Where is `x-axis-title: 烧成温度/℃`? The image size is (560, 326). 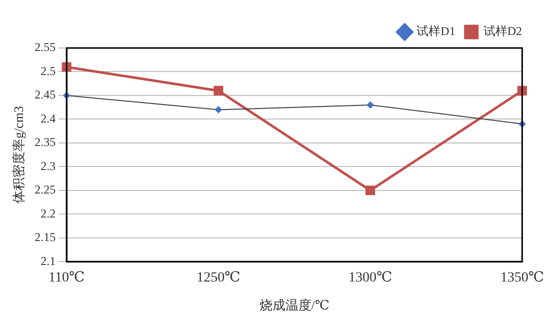 x-axis-title: 烧成温度/℃ is located at coordinates (294, 305).